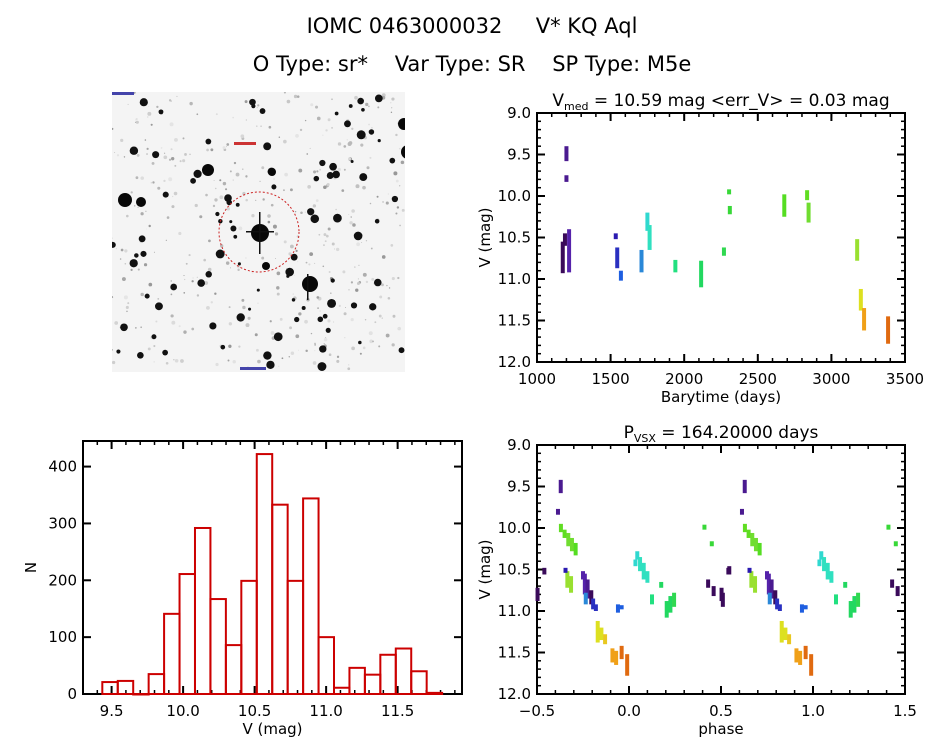 This screenshot has width=944, height=747. What do you see at coordinates (62, 523) in the screenshot?
I see `y-tick-label: 300` at bounding box center [62, 523].